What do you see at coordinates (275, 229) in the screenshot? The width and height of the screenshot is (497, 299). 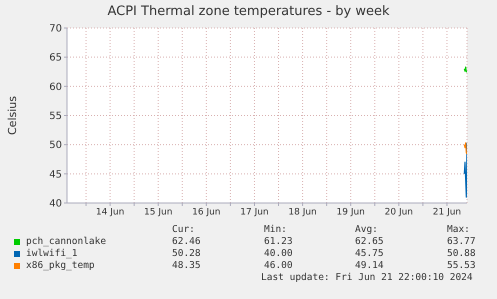 I see `text: Min:` at bounding box center [275, 229].